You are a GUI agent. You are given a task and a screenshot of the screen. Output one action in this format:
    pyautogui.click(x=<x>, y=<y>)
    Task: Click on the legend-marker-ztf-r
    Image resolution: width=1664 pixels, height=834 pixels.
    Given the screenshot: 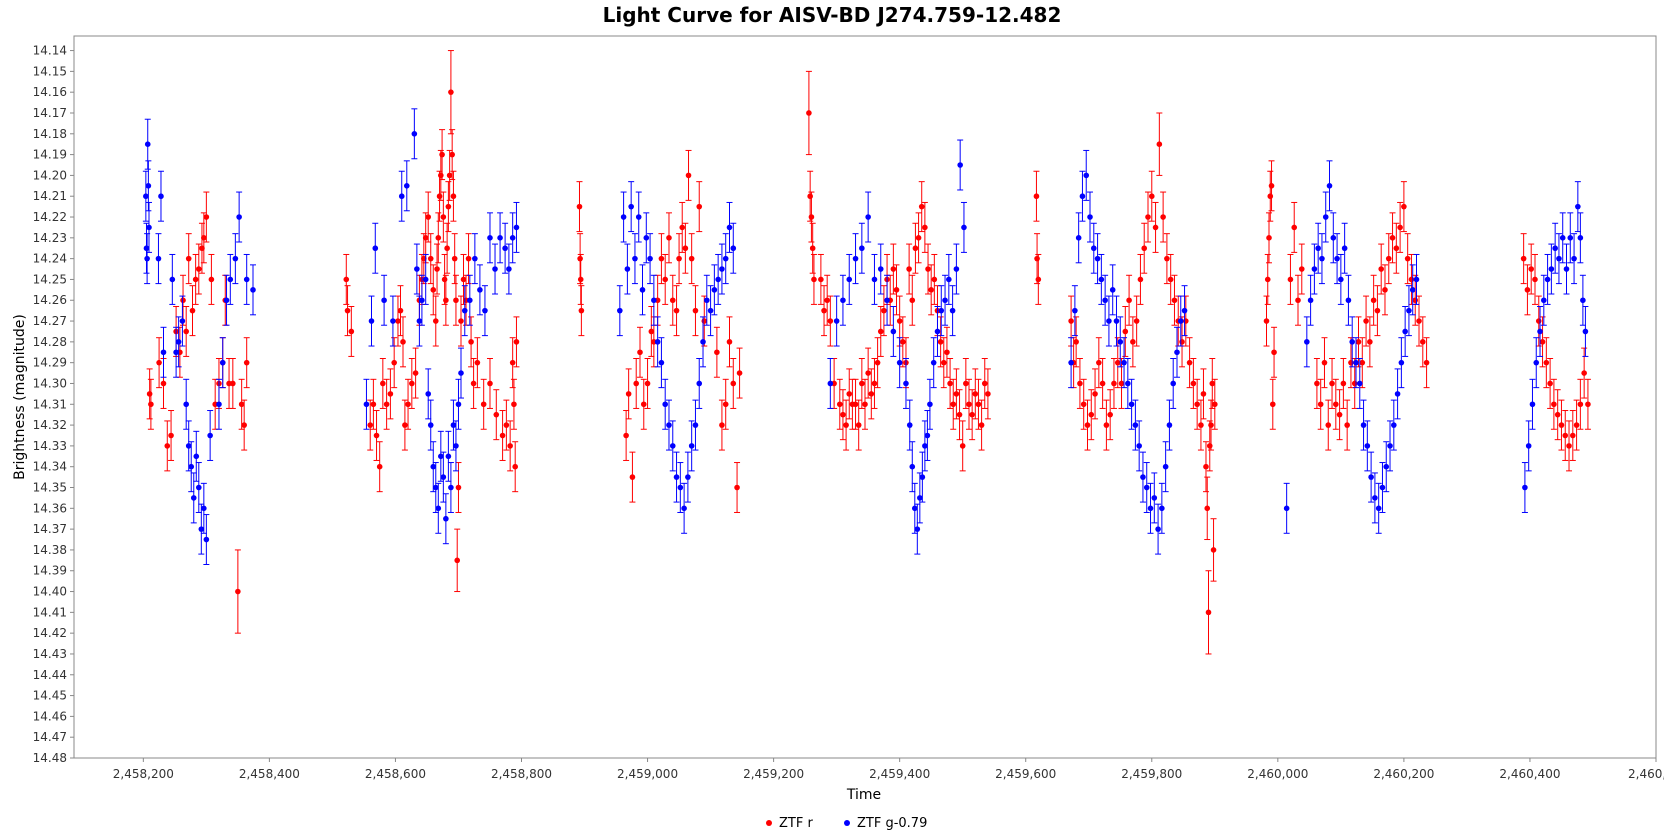 What is the action you would take?
    pyautogui.click(x=769, y=823)
    